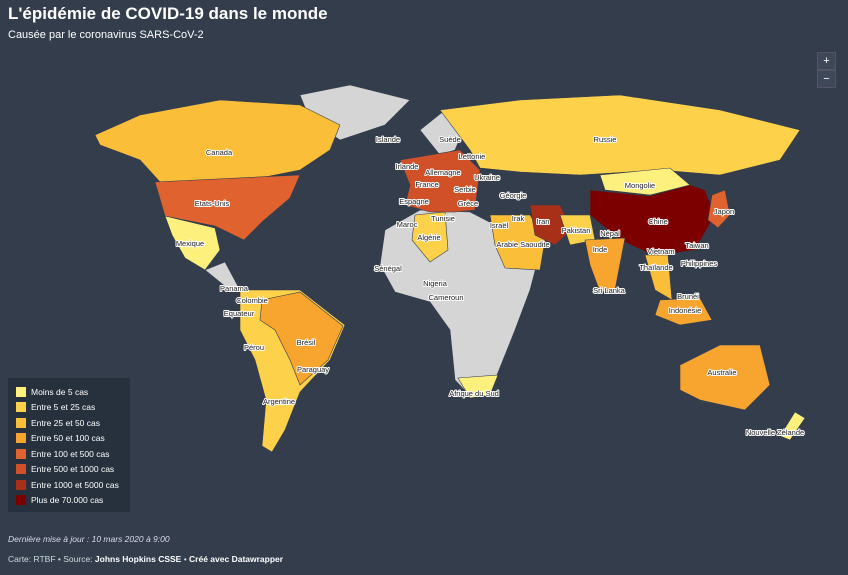  What do you see at coordinates (450, 139) in the screenshot?
I see `country-label: Suède` at bounding box center [450, 139].